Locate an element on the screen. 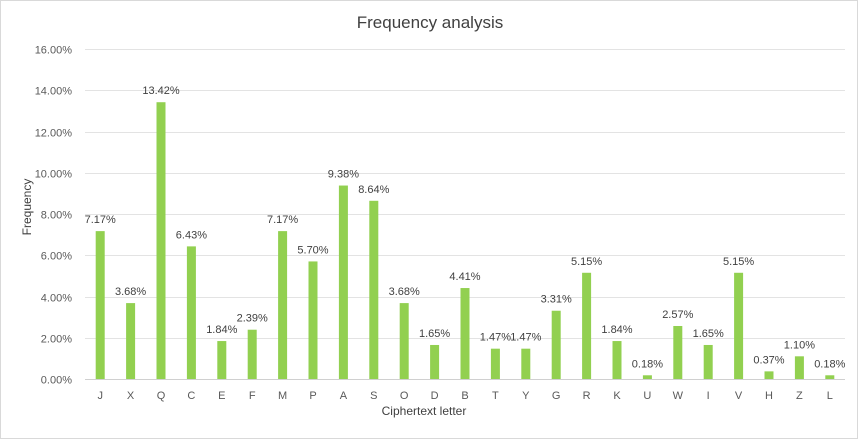 The width and height of the screenshot is (858, 440). data-label: 0.37% is located at coordinates (768, 360).